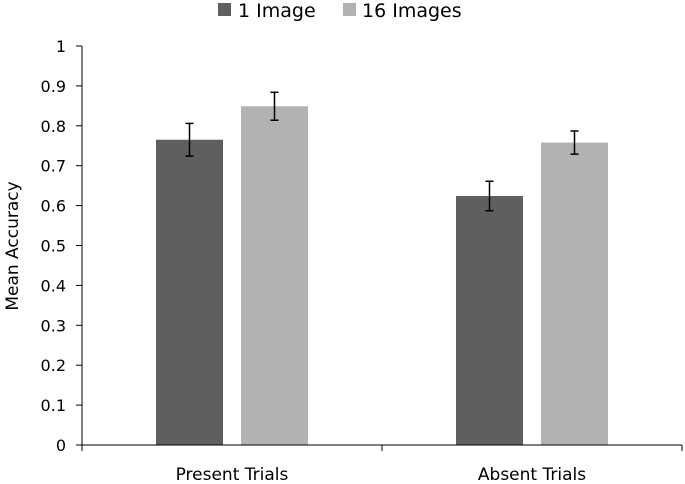 Image resolution: width=685 pixels, height=484 pixels. What do you see at coordinates (53, 246) in the screenshot?
I see `y-tick-label: 0.5` at bounding box center [53, 246].